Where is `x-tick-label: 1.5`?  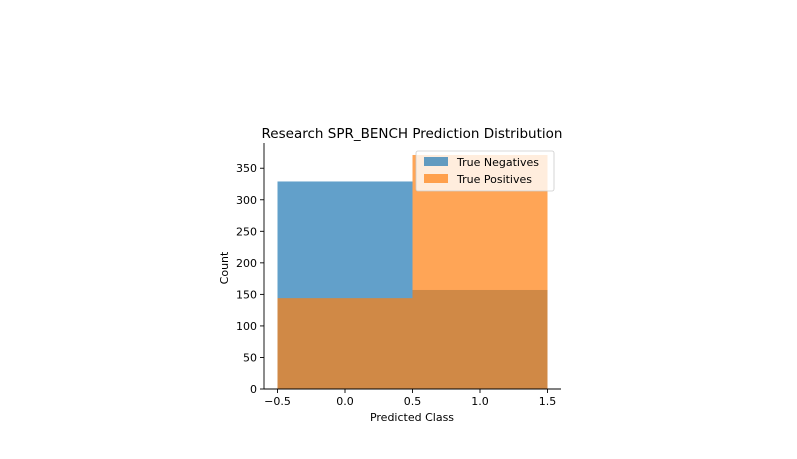 x-tick-label: 1.5 is located at coordinates (548, 401).